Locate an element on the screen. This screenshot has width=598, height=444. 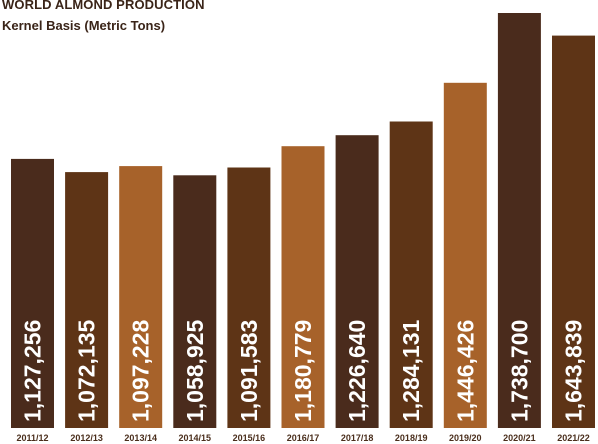
bar-value-label: 1,091,583 is located at coordinates (249, 371).